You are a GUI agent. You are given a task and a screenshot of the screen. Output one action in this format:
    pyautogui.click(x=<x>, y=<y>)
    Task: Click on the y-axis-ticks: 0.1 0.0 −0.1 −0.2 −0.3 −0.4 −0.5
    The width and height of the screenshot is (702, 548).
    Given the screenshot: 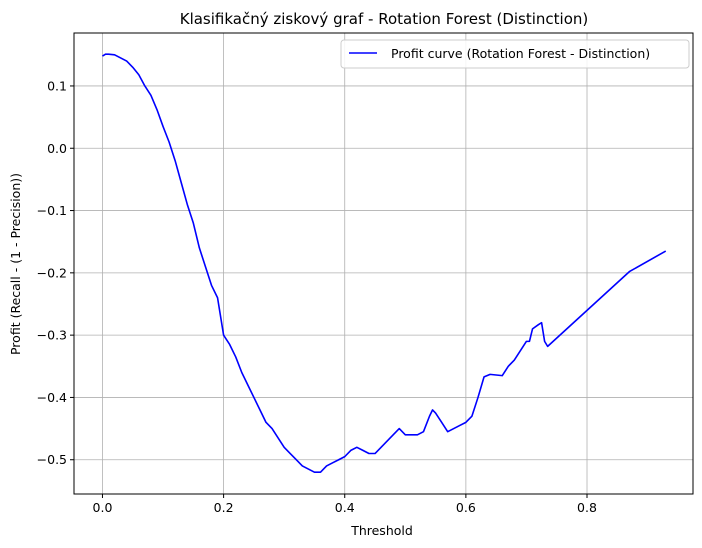 What is the action you would take?
    pyautogui.click(x=55, y=272)
    